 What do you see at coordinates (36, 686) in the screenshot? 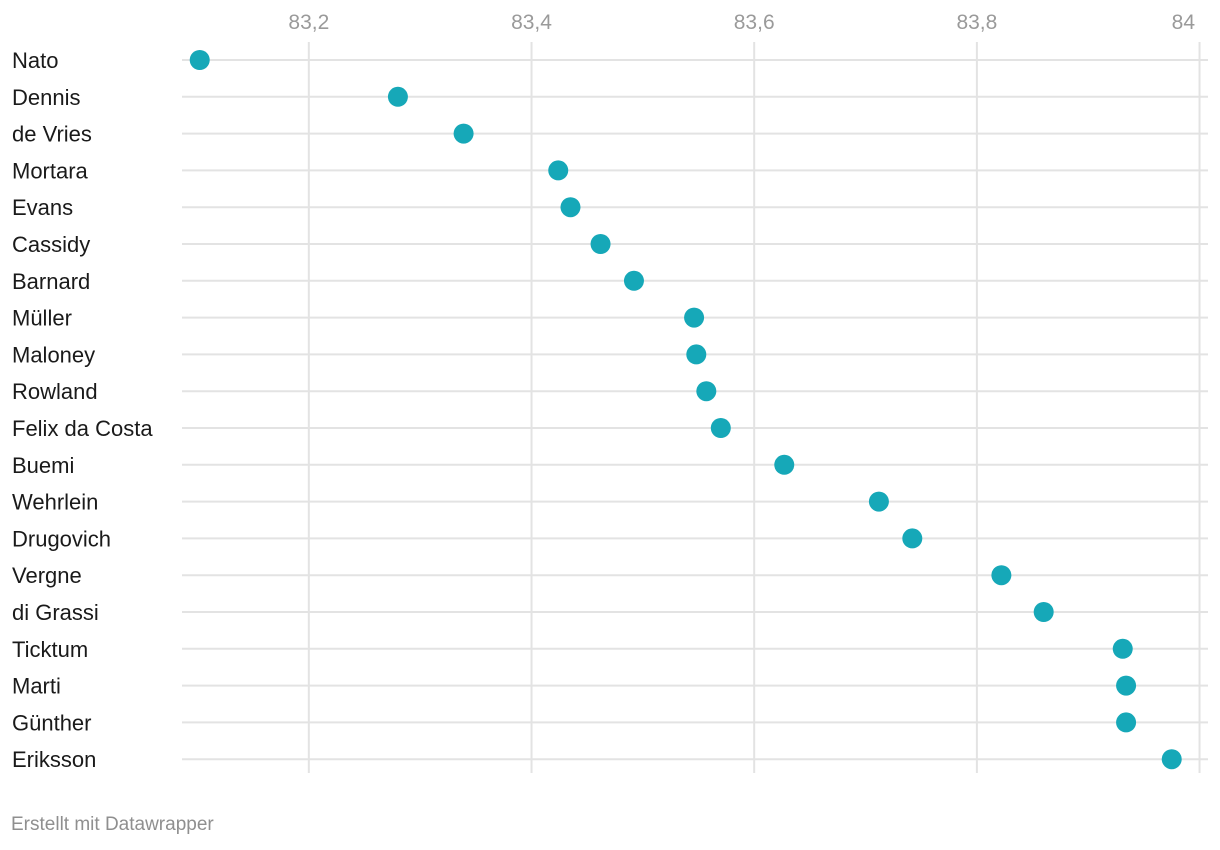
I see `category-label: Marti` at bounding box center [36, 686].